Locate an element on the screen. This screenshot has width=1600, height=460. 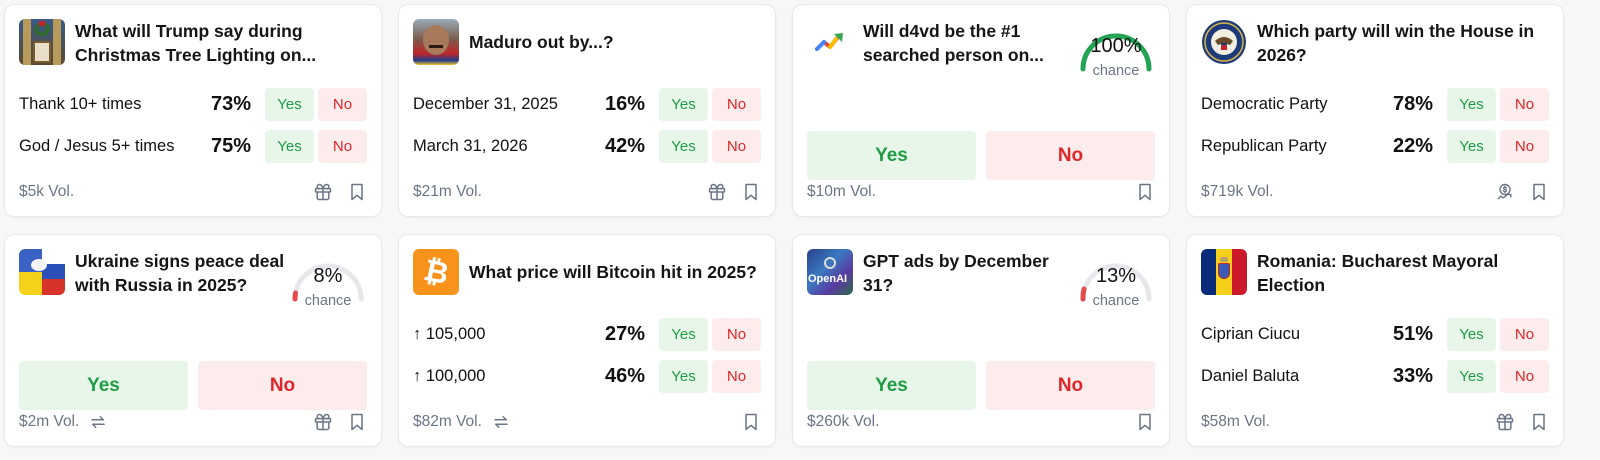
market-title: What price will Bitcoin hit in 2025? is located at coordinates (613, 272).